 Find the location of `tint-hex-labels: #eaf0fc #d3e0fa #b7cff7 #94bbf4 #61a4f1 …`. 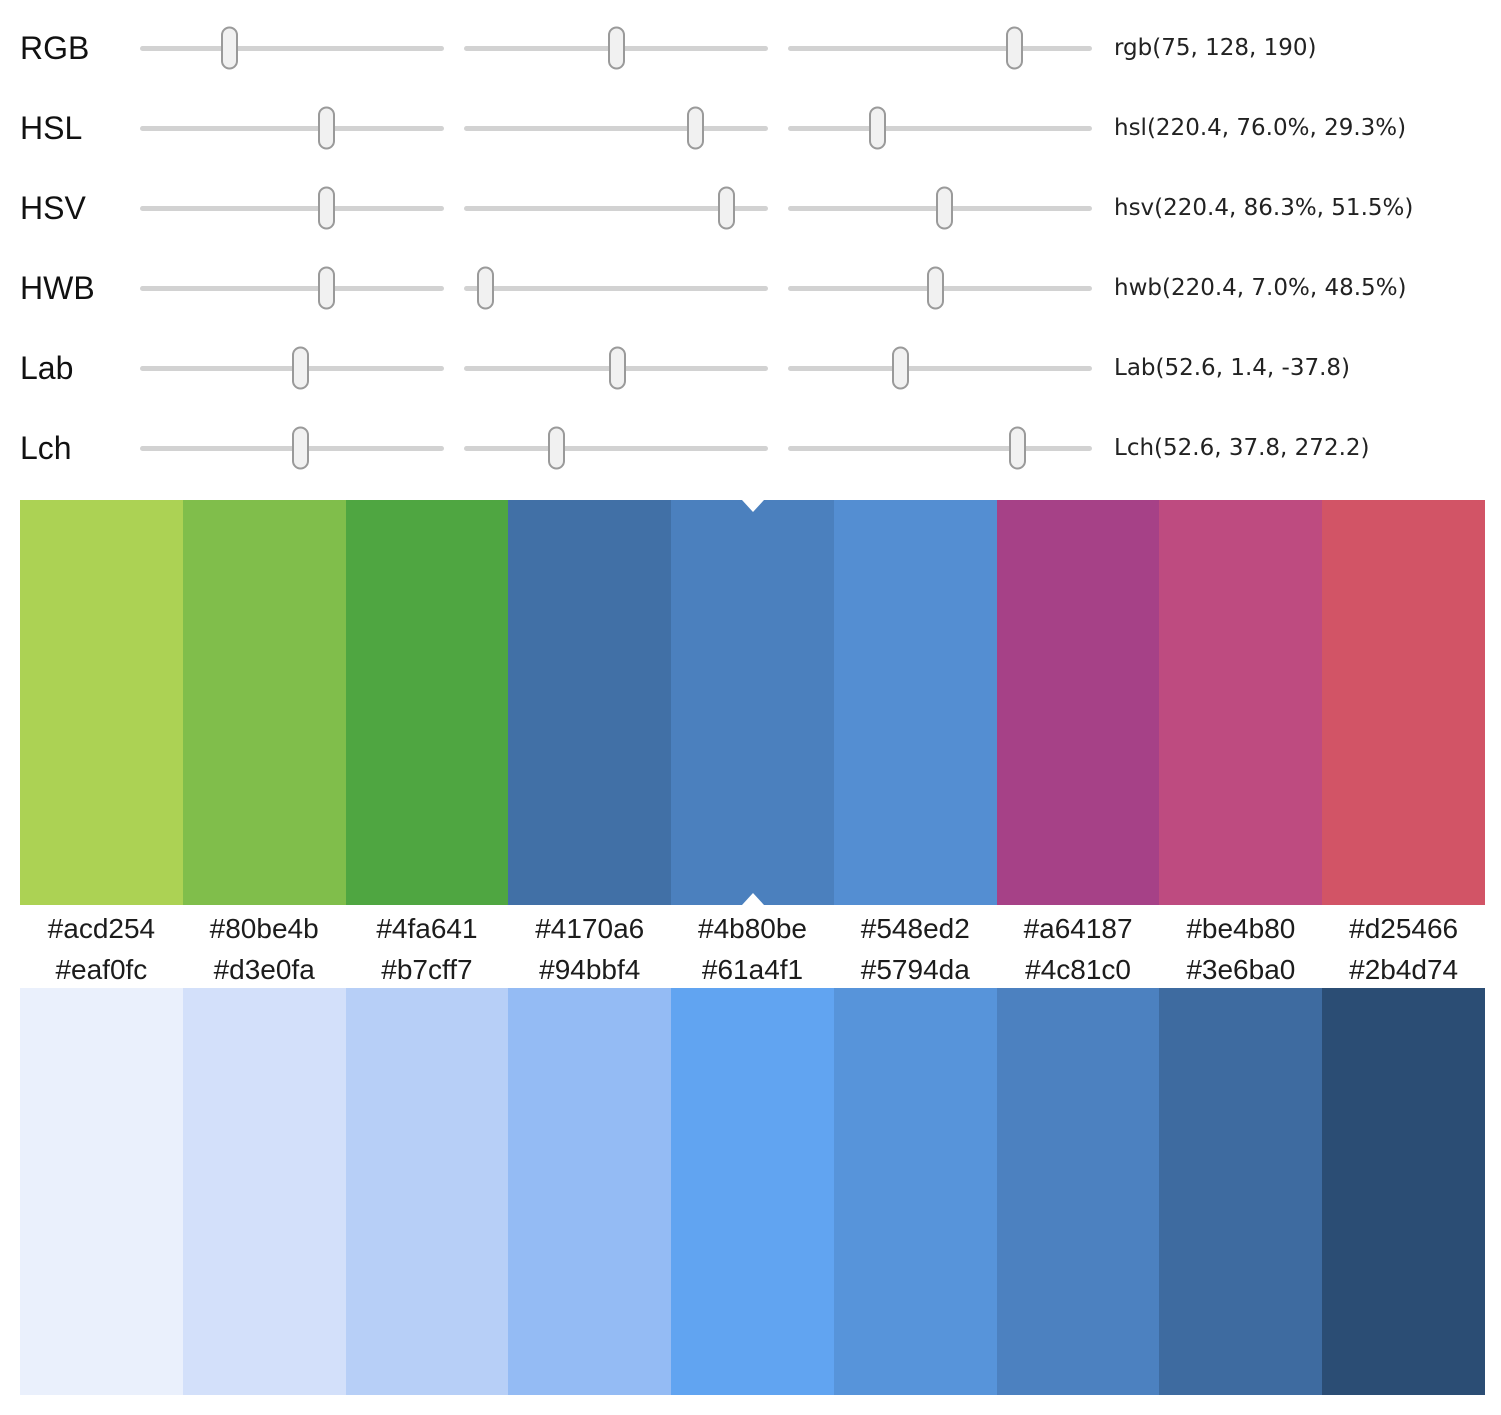

tint-hex-labels: #eaf0fc #d3e0fa #b7cff7 #94bbf4 #61a4f1 … is located at coordinates (752, 969).